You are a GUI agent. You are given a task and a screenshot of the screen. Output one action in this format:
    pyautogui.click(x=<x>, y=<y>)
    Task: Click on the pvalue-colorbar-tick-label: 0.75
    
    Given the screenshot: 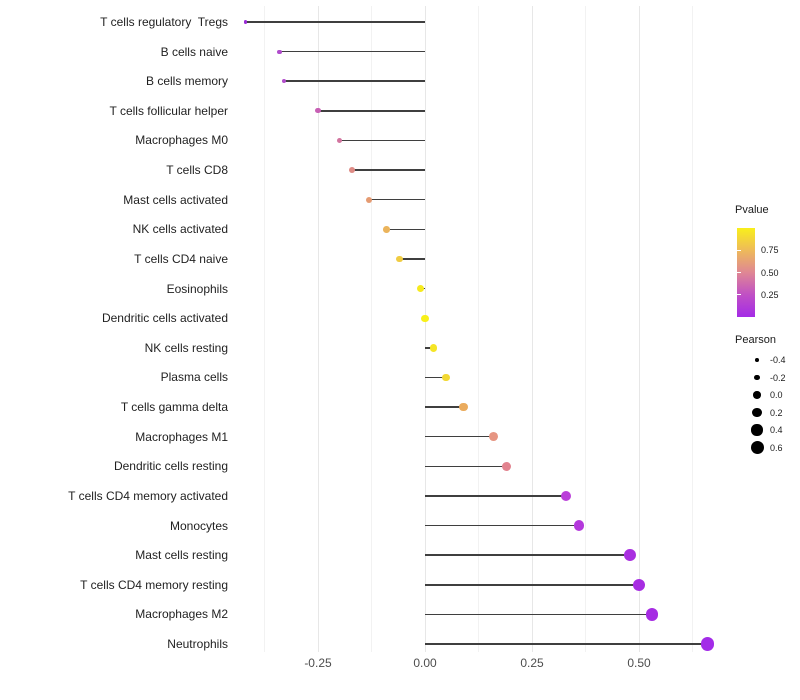 What is the action you would take?
    pyautogui.click(x=770, y=250)
    